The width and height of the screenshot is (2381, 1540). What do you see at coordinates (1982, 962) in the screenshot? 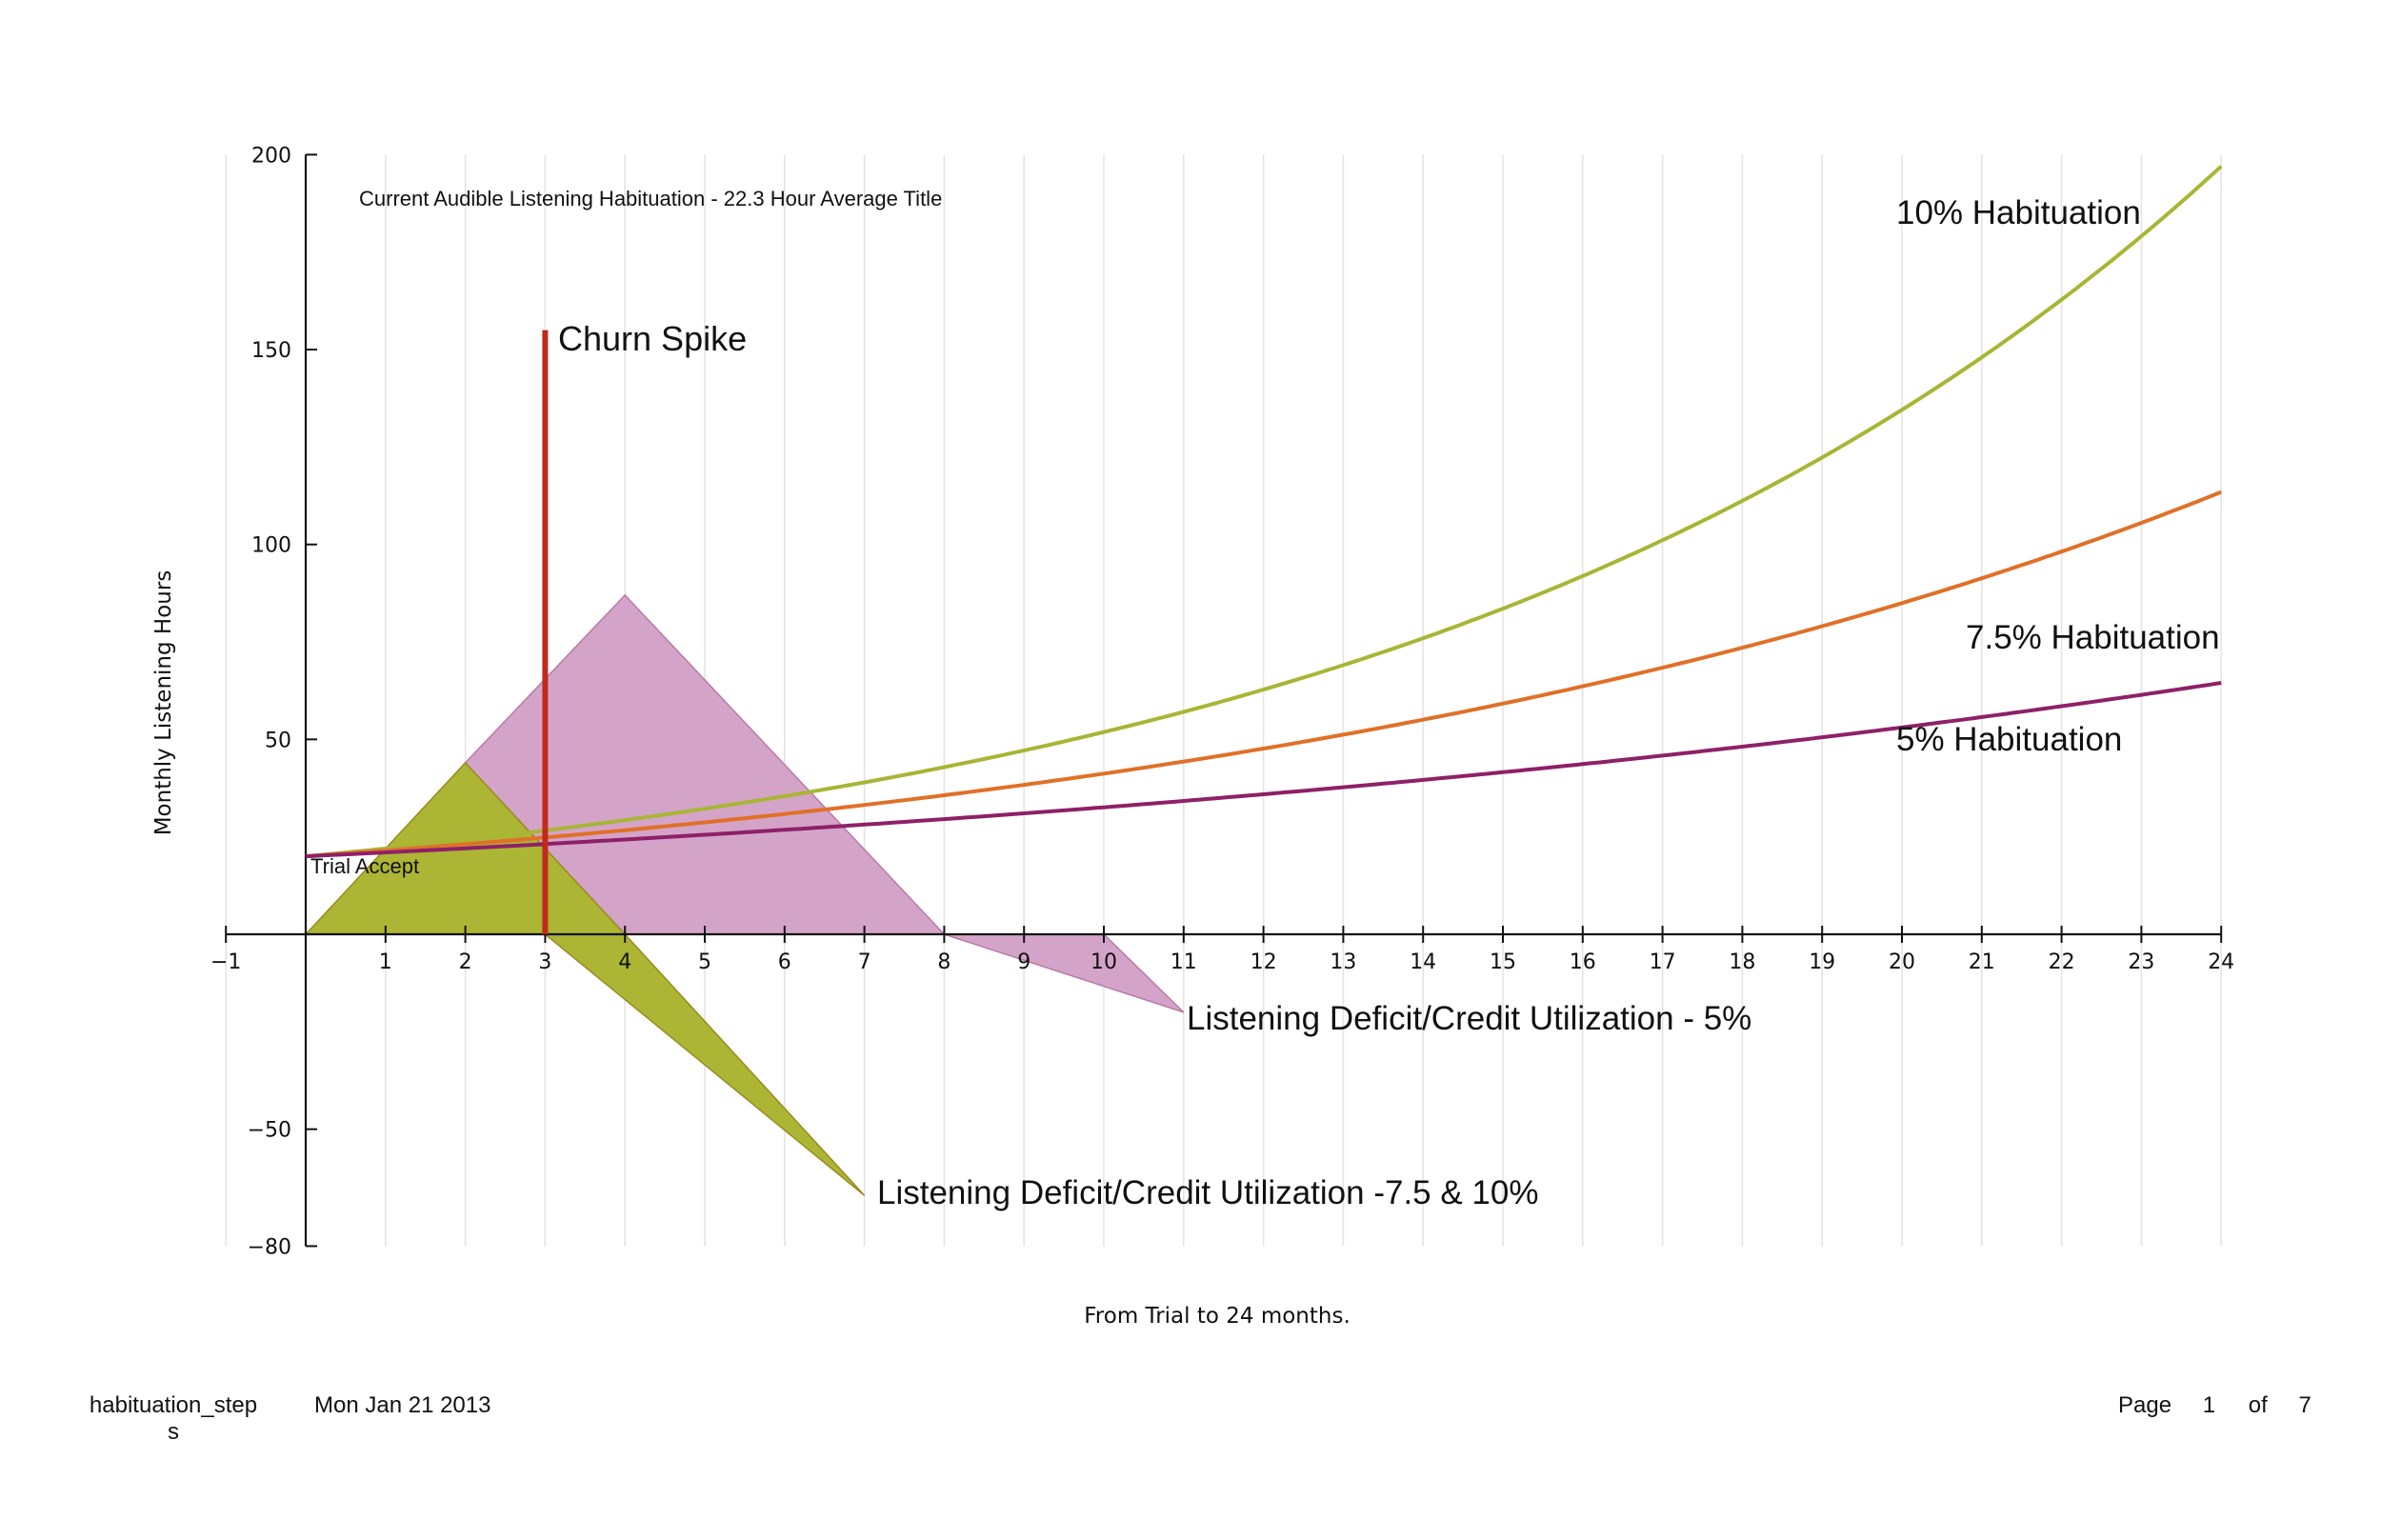
I see `x-tick-label: 21` at bounding box center [1982, 962].